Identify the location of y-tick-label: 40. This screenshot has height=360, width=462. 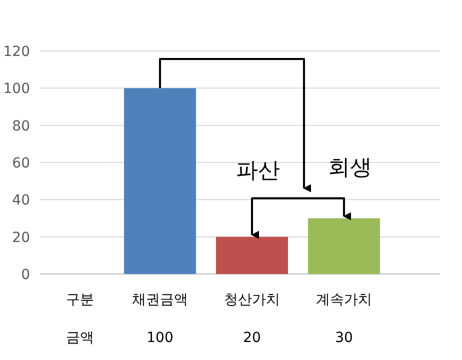
(21, 200).